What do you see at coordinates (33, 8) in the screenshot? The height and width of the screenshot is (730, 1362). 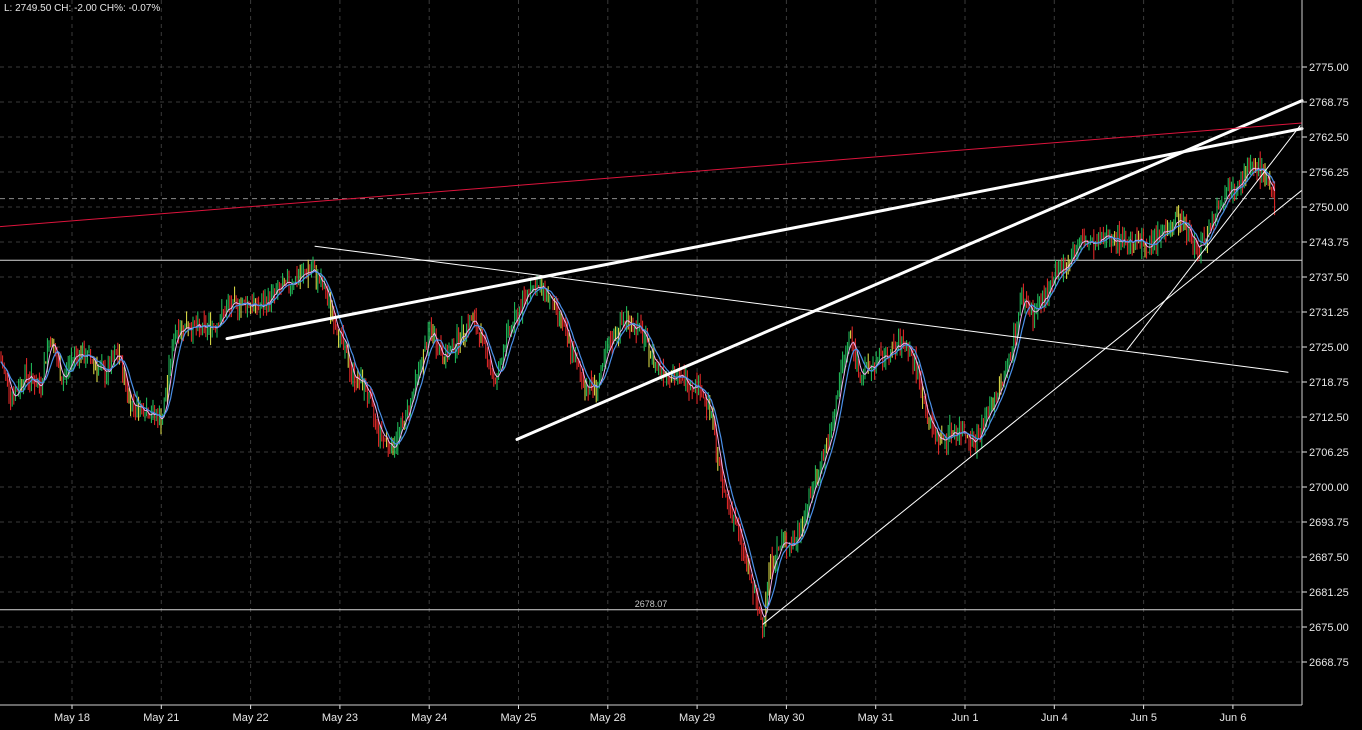 I see `last-value: 2749.50` at bounding box center [33, 8].